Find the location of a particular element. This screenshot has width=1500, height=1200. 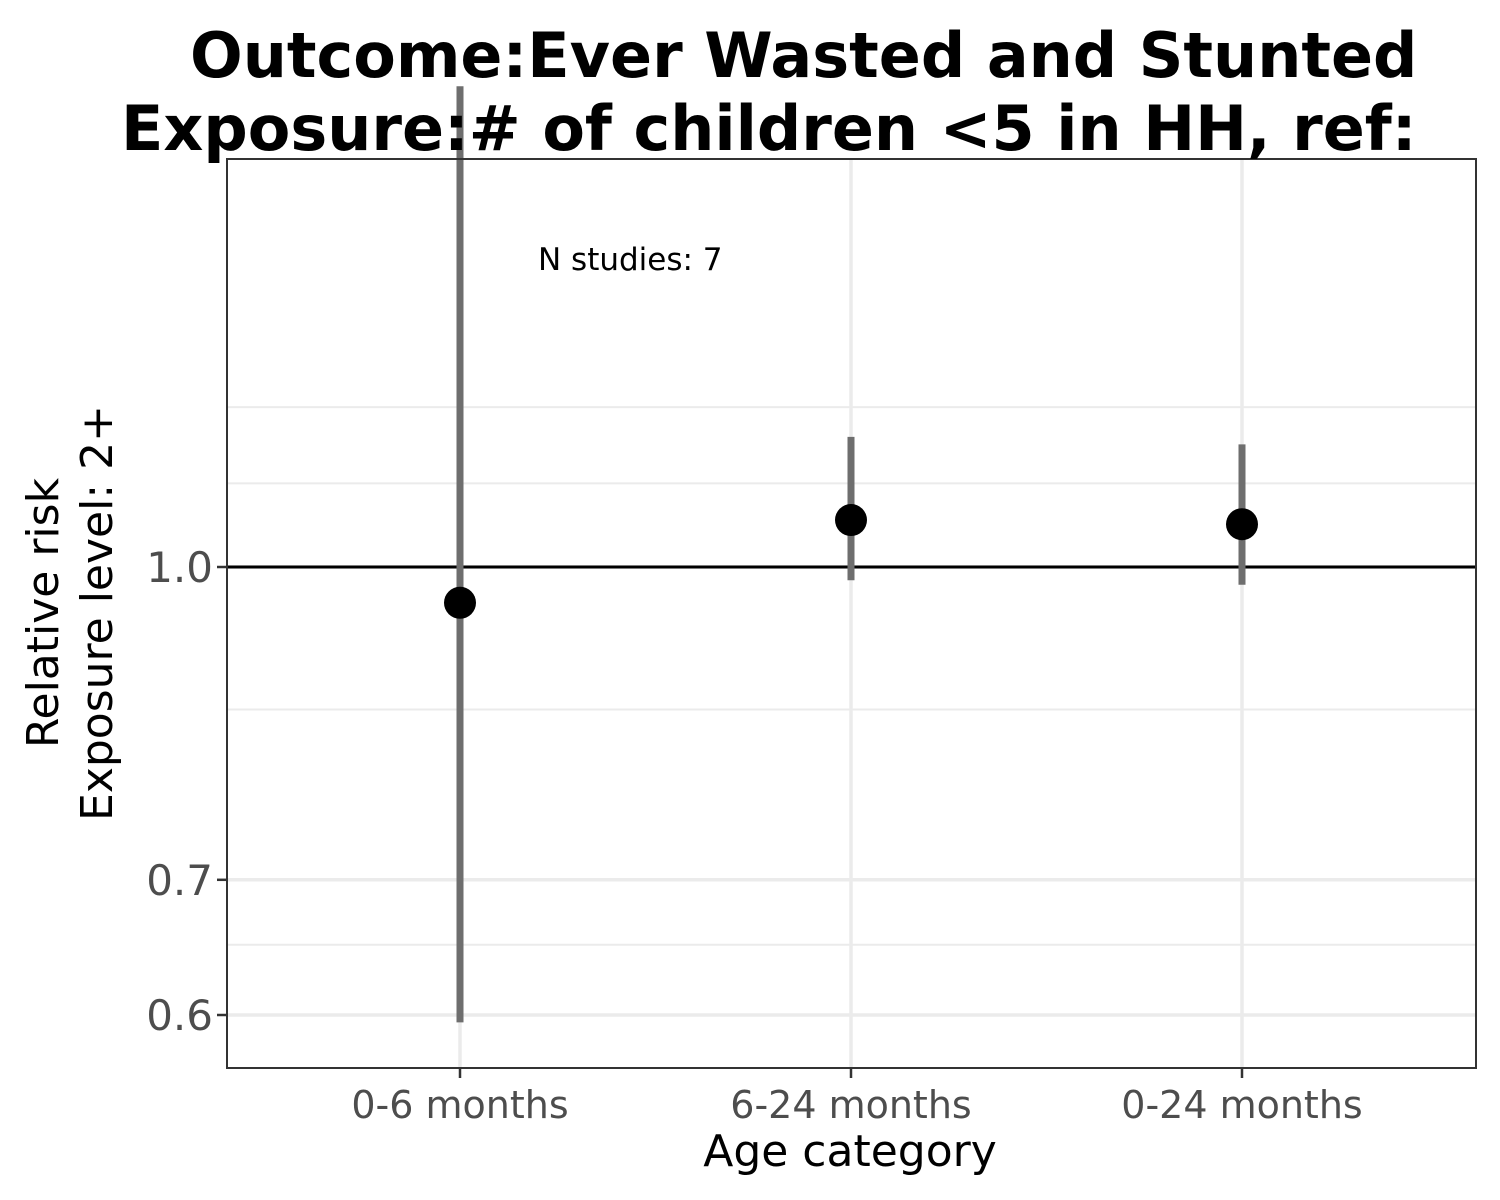

n-studies-annotation: N studies: 7 is located at coordinates (630, 260).